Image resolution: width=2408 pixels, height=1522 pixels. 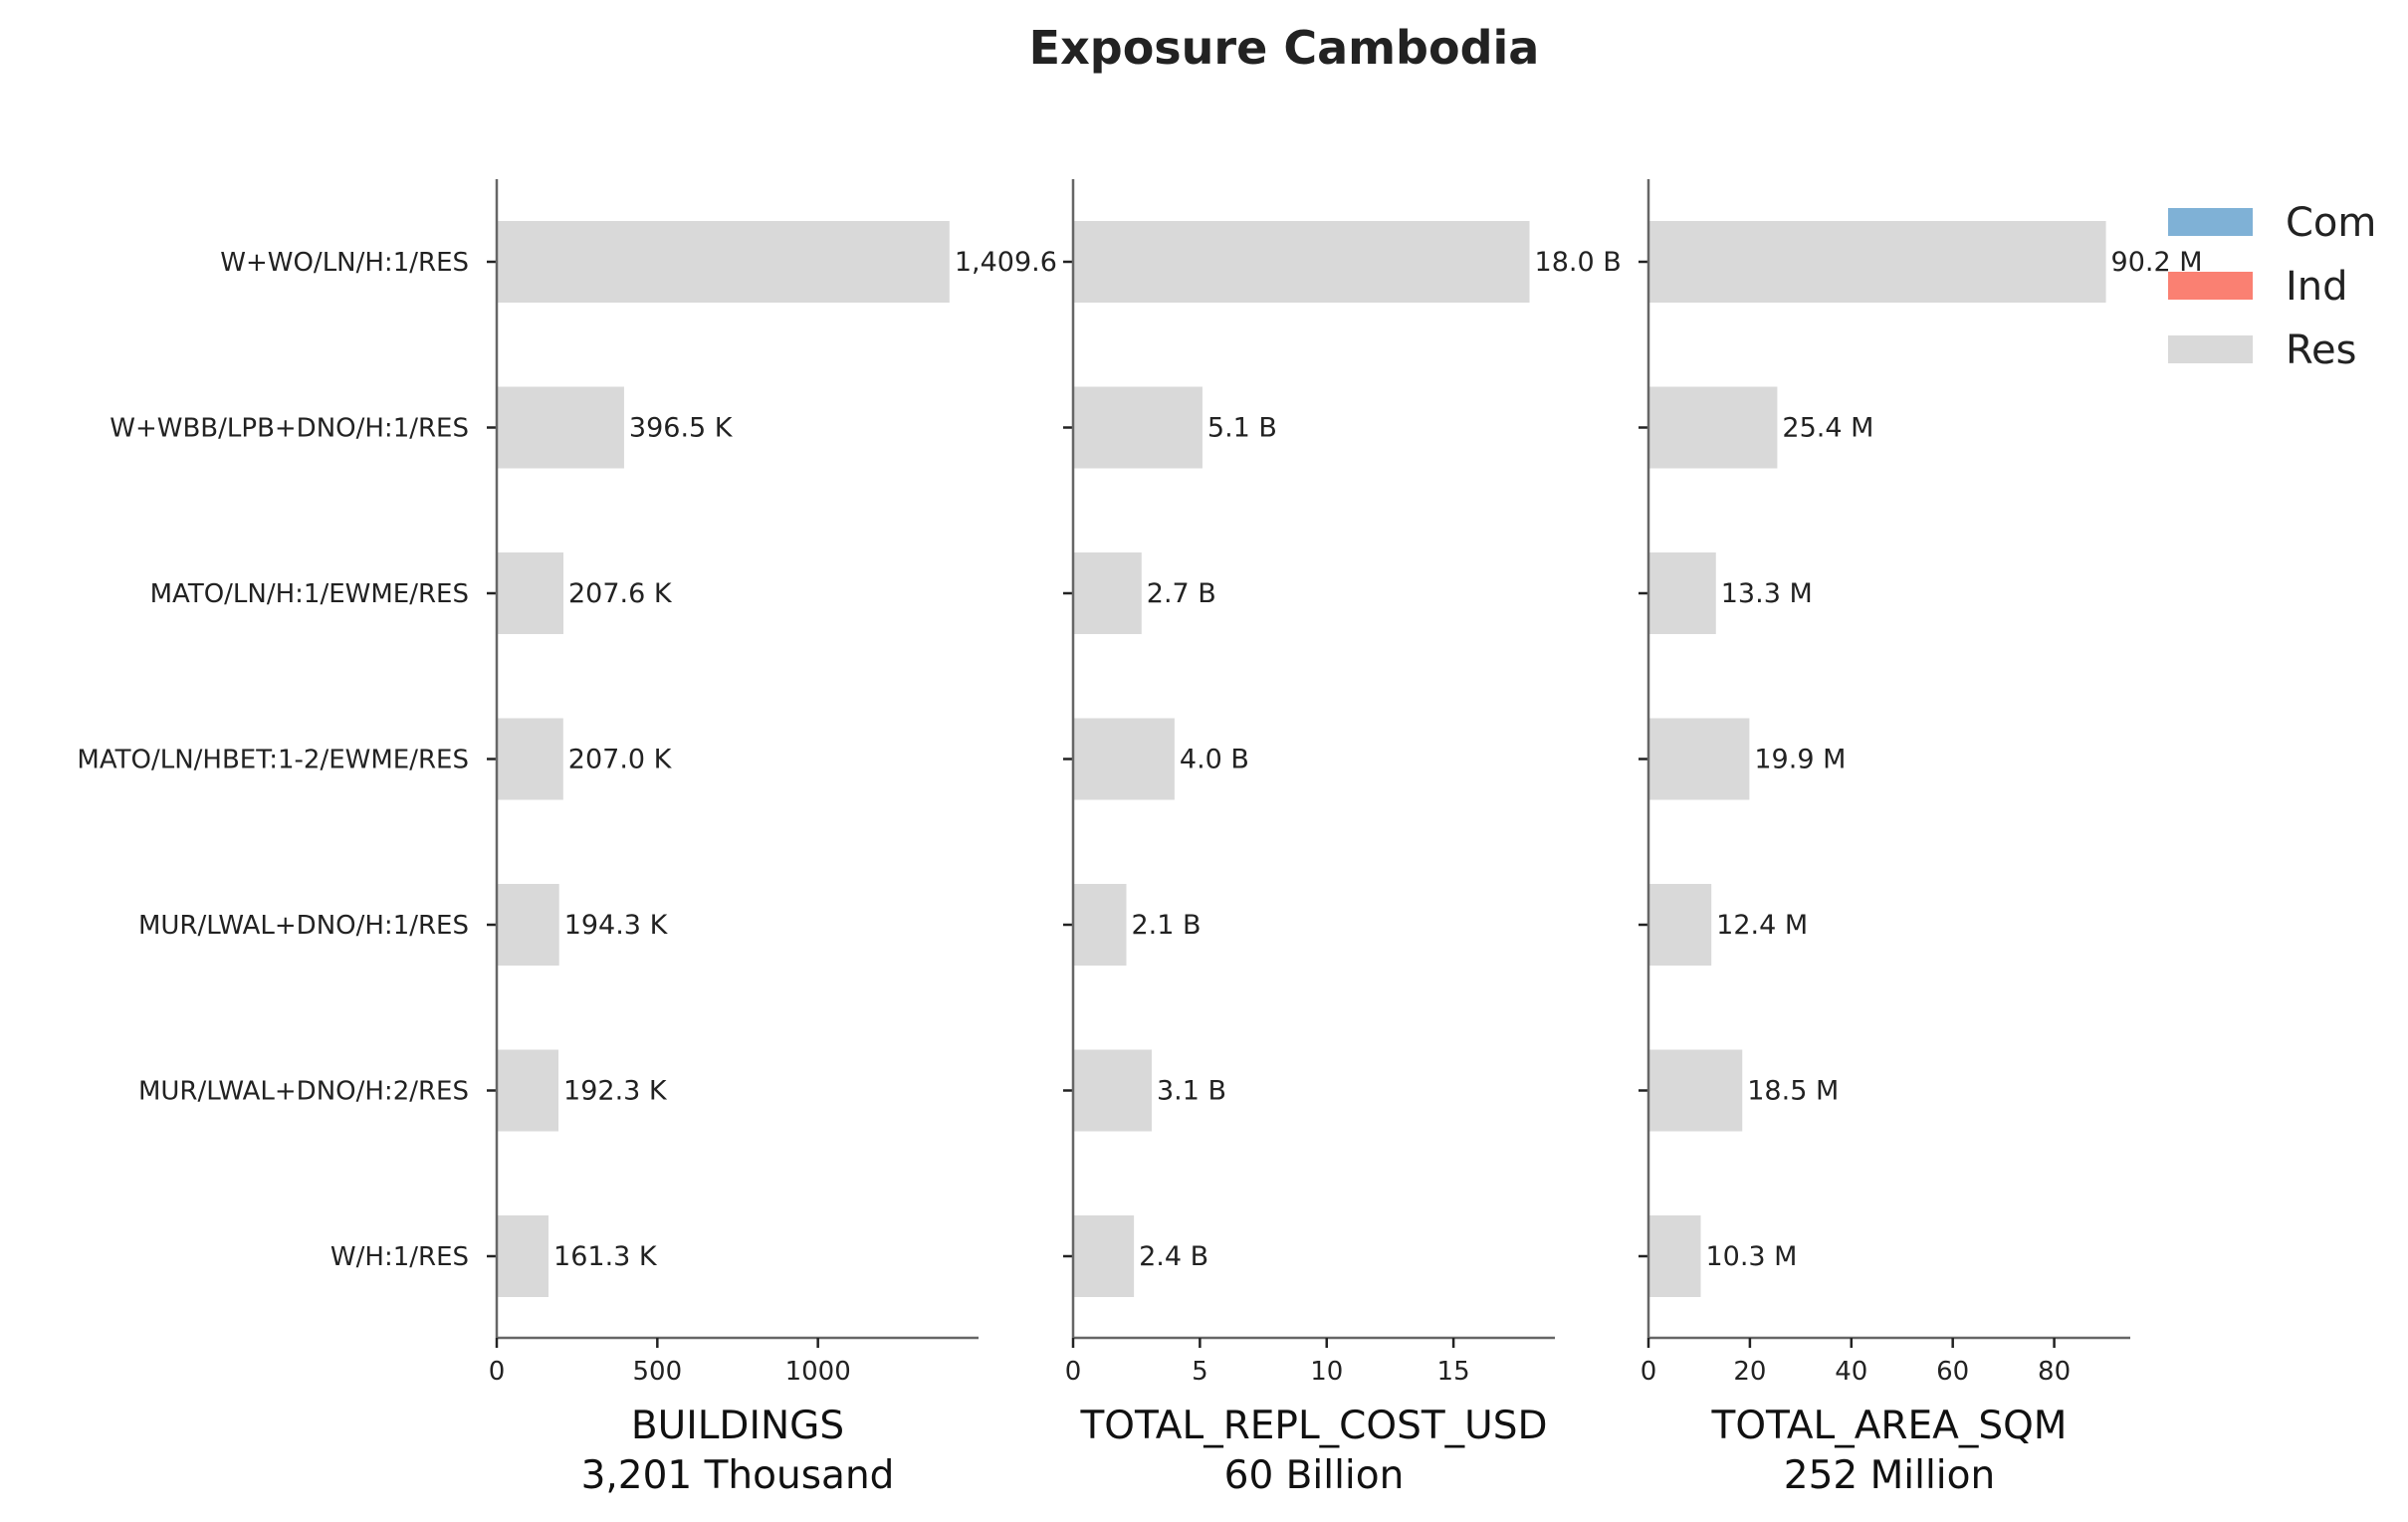 I want to click on data-label: 207.0 K, so click(x=620, y=760).